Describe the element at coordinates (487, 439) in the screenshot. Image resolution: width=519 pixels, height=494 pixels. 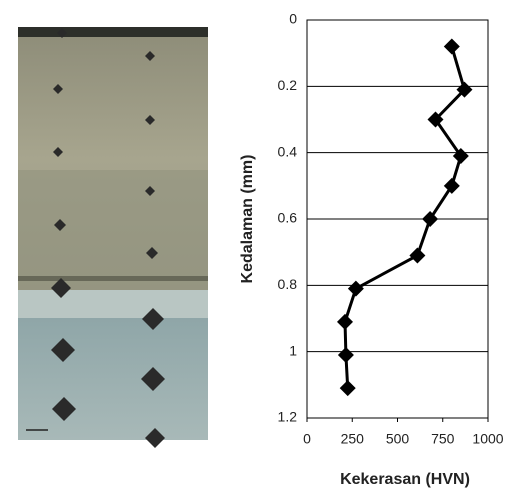
I see `x-tick-label: 1000` at that location.